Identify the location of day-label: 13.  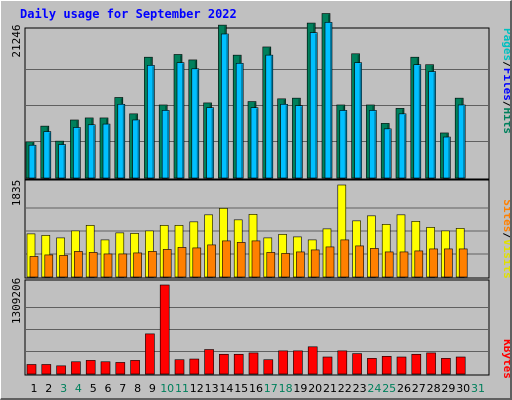
(212, 388).